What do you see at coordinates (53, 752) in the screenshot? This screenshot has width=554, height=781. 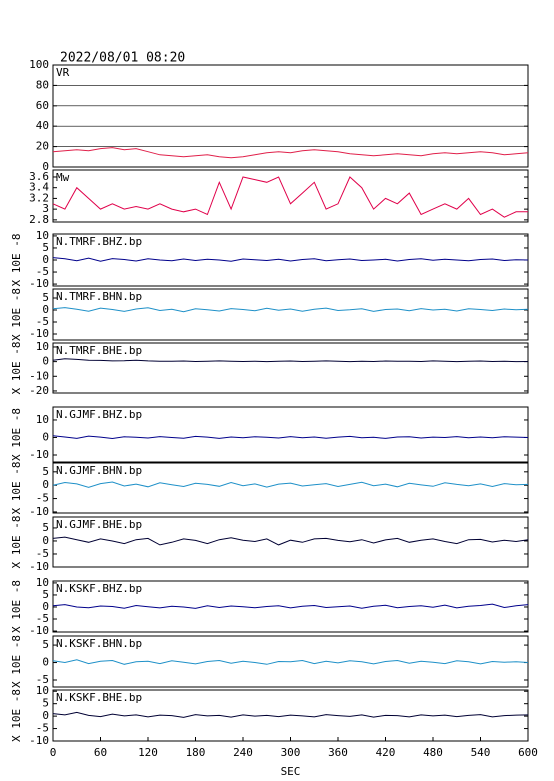 I see `x-tick-label: 0` at bounding box center [53, 752].